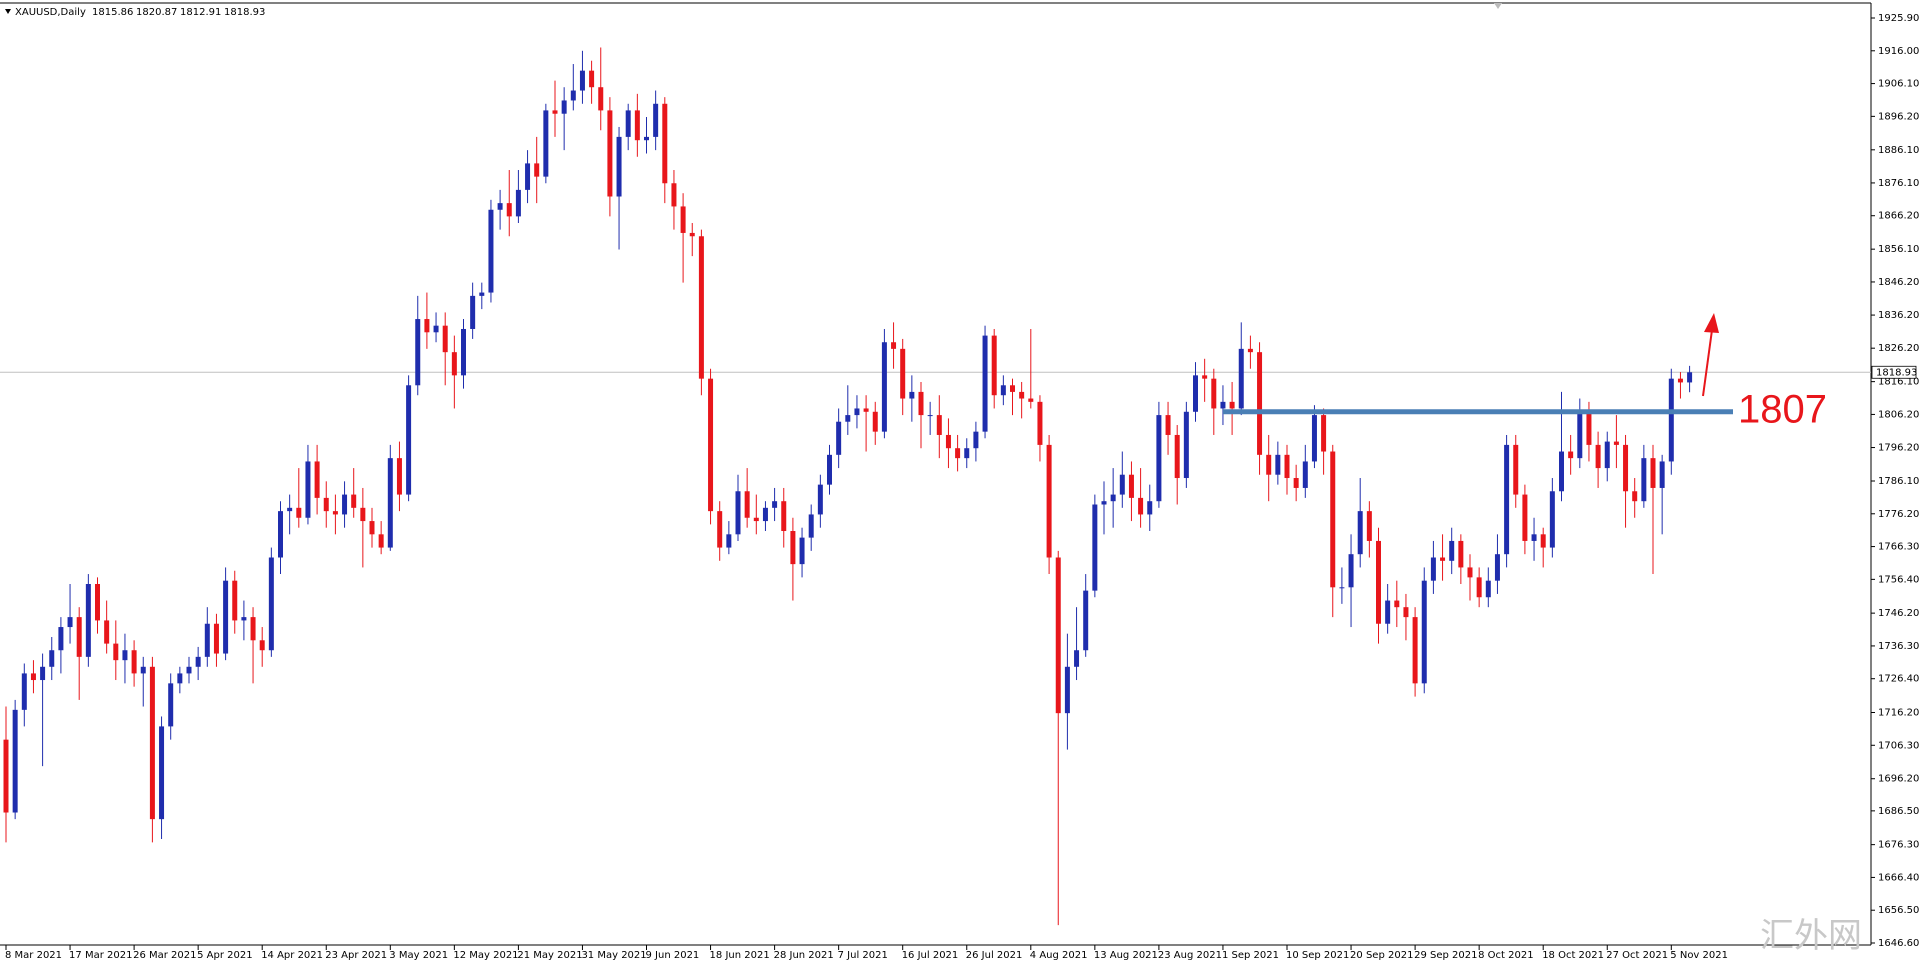  I want to click on y-tick-label: 1706.30, so click(1898, 745).